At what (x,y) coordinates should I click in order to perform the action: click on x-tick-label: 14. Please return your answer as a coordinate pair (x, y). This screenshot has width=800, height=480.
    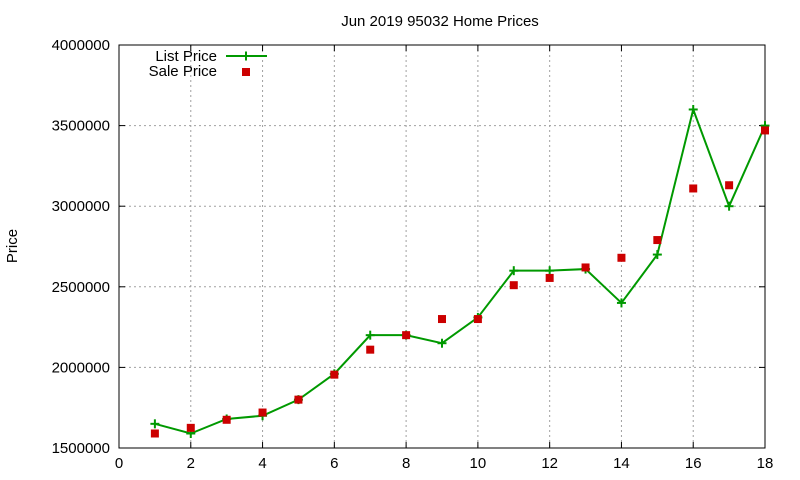
    Looking at the image, I should click on (621, 463).